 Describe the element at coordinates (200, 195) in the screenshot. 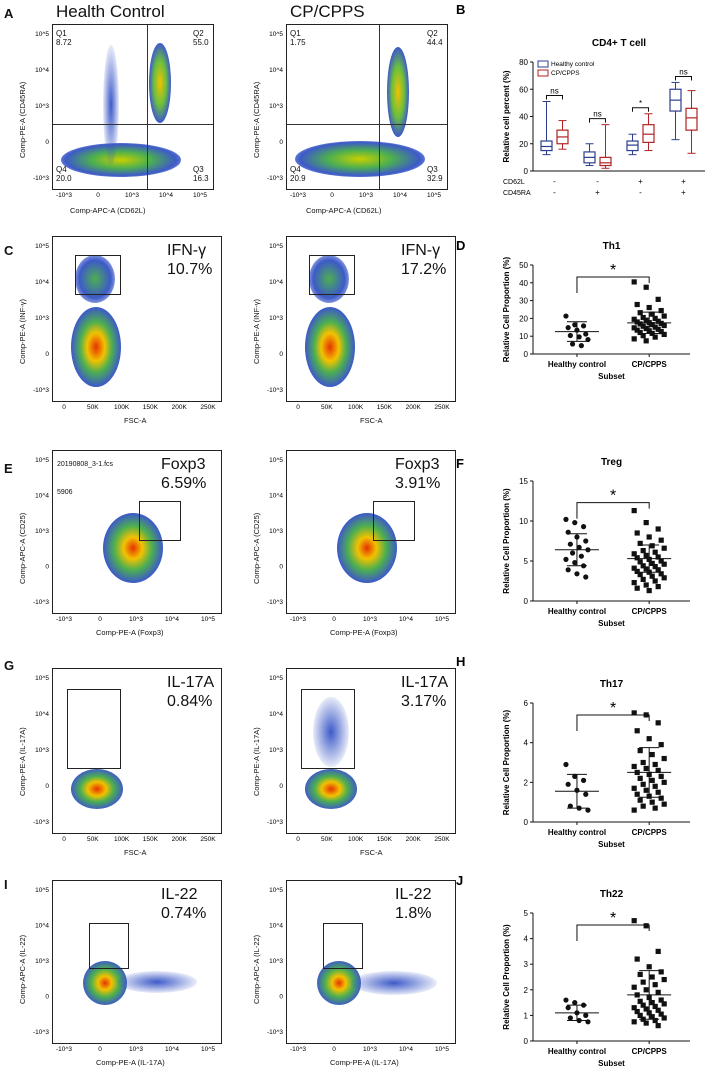

I see `x-tick-label: 10^5` at that location.